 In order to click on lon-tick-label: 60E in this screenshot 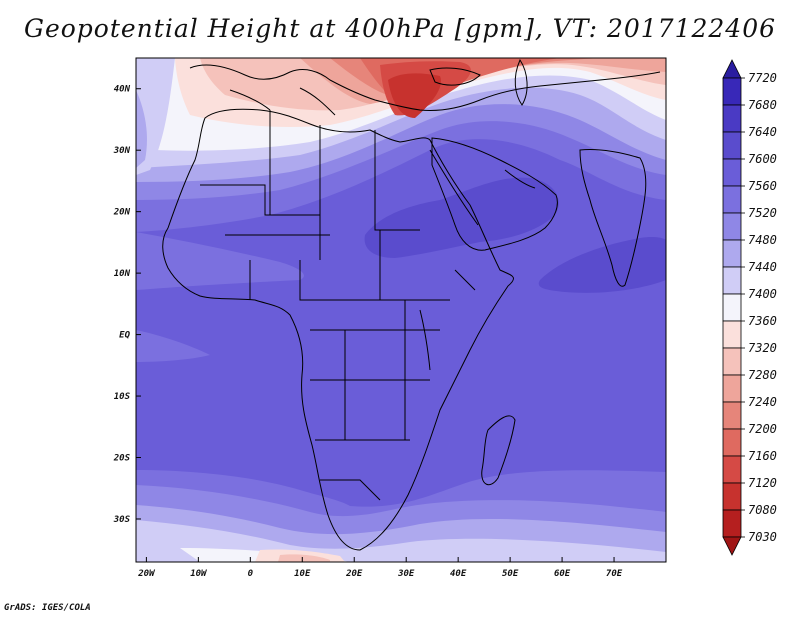, I will do `click(562, 574)`.